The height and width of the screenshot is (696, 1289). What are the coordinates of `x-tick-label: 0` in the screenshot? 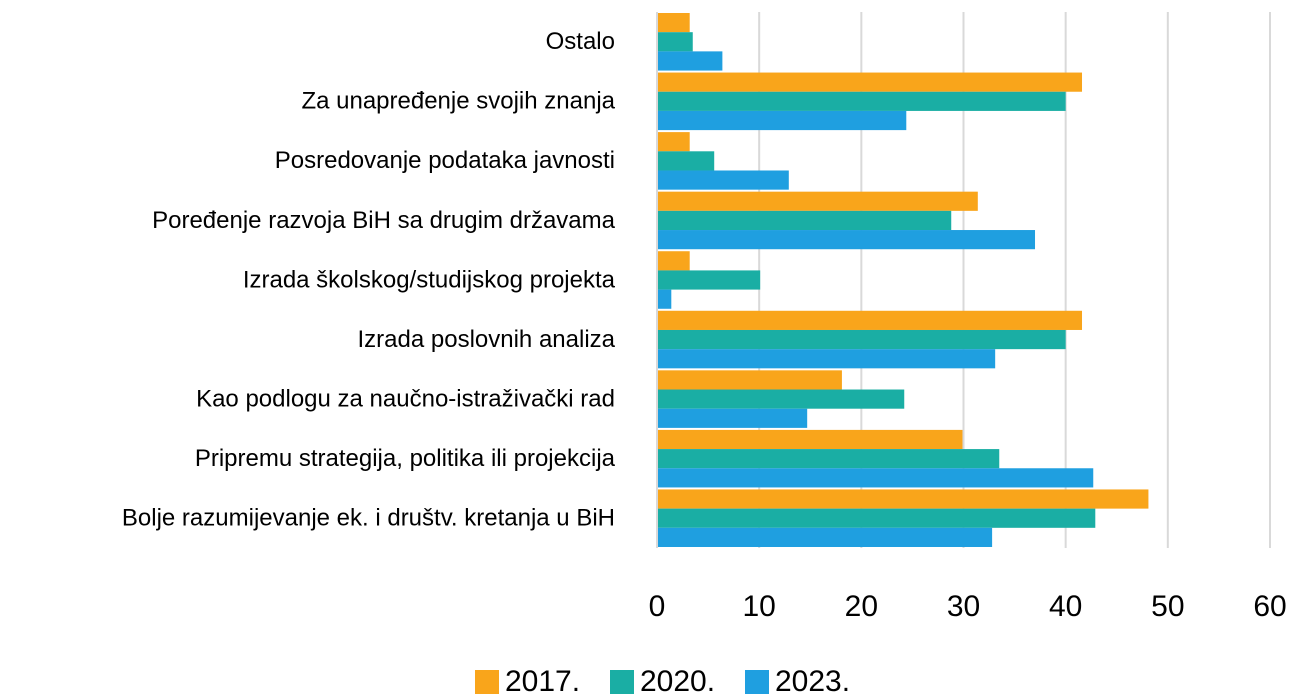 It's located at (657, 606).